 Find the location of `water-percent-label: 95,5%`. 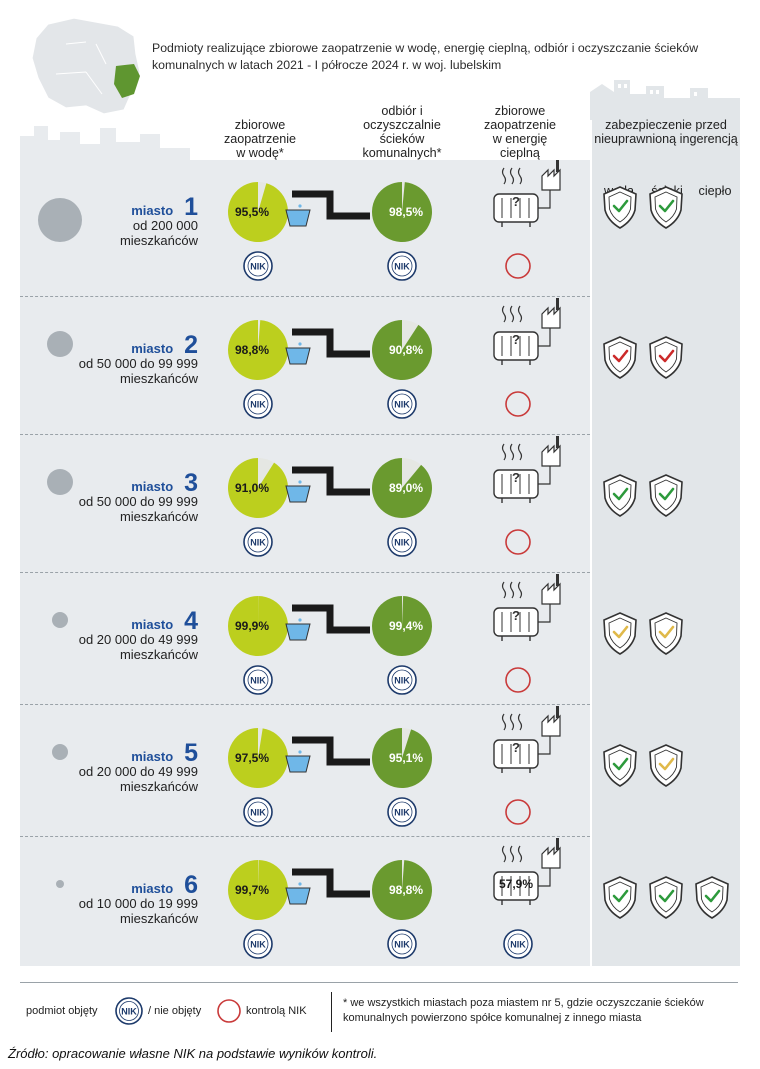

water-percent-label: 95,5% is located at coordinates (252, 212).